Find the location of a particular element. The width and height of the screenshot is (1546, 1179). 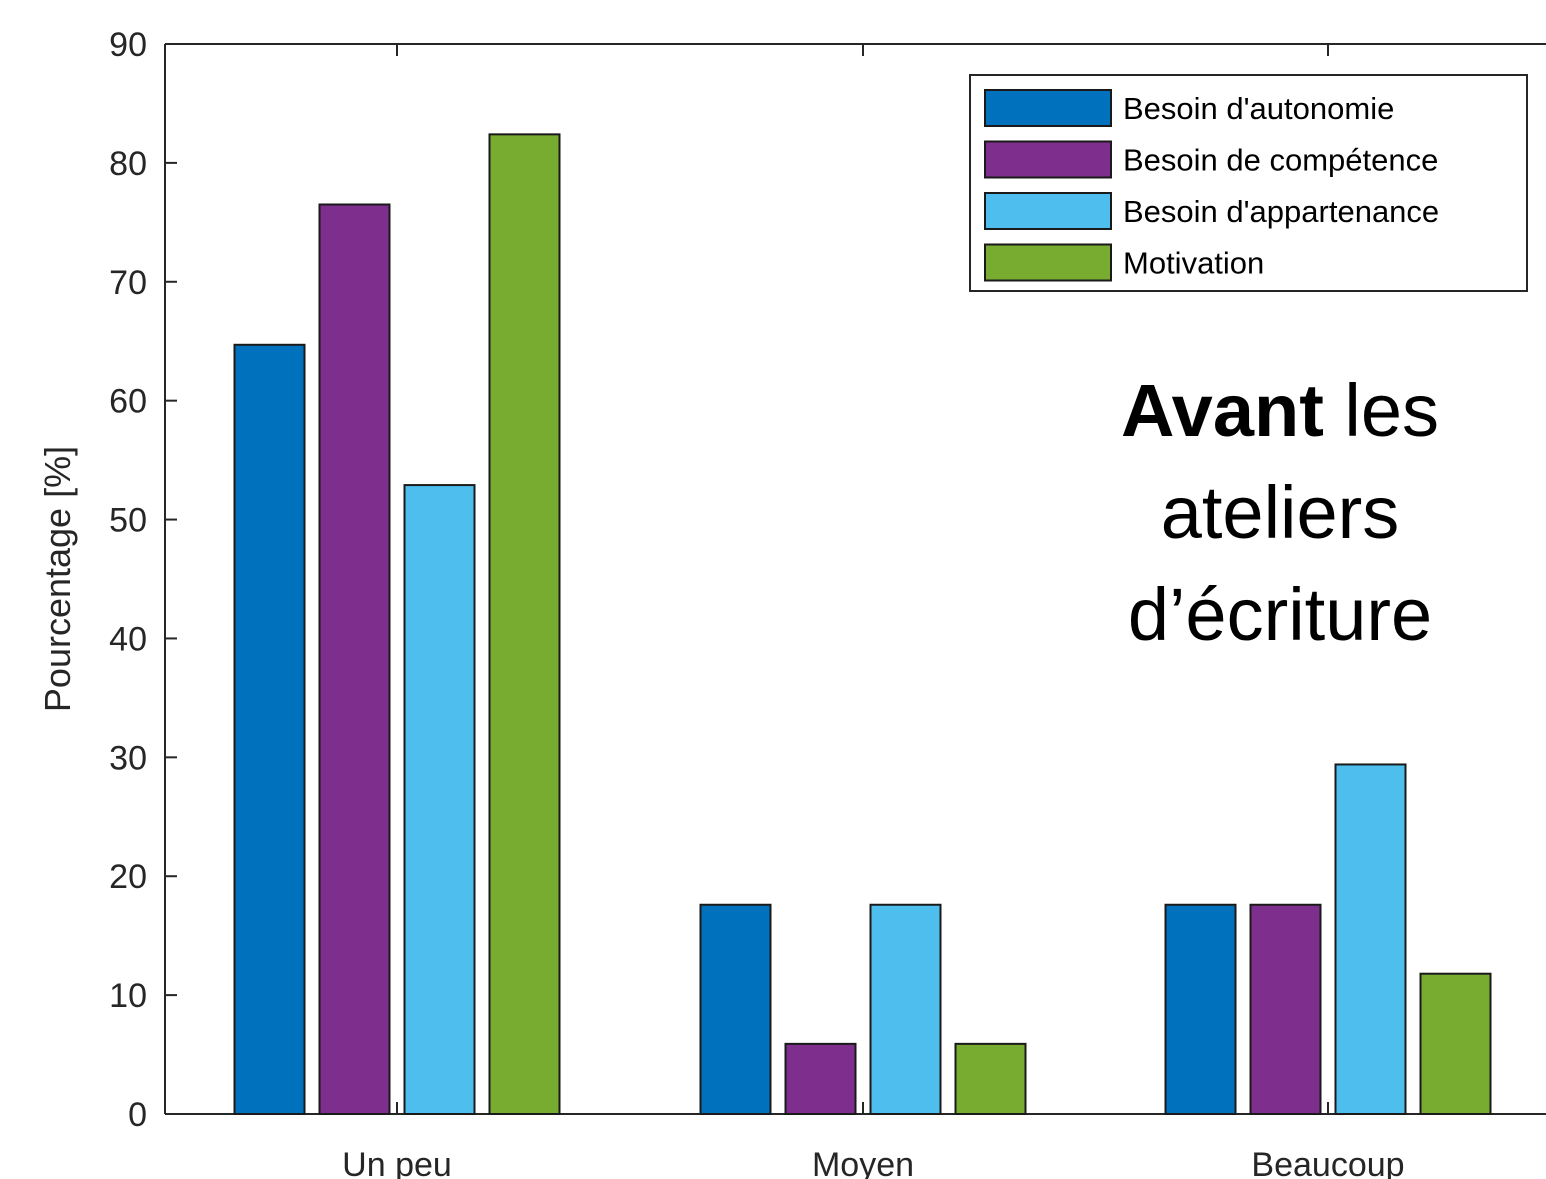

legend-label: Besoin de compétence is located at coordinates (1280, 160).